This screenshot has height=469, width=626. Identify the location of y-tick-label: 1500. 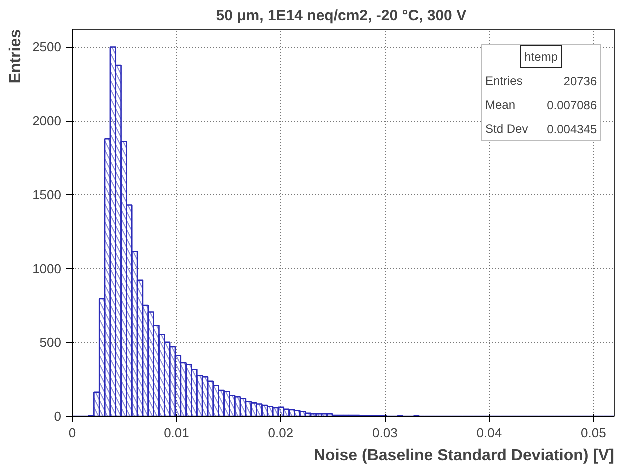
(47, 194).